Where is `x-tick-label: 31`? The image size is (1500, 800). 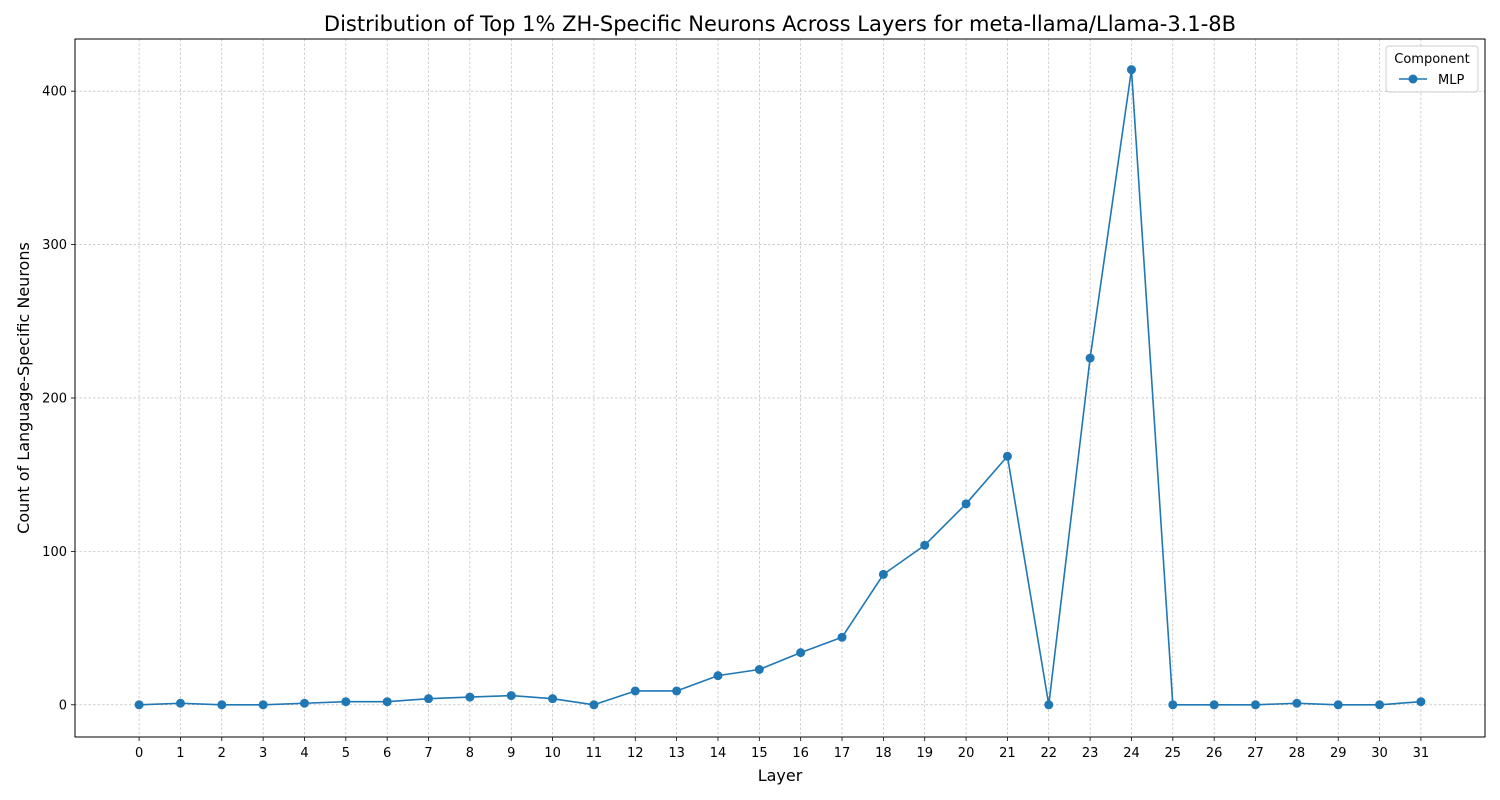 x-tick-label: 31 is located at coordinates (1421, 753).